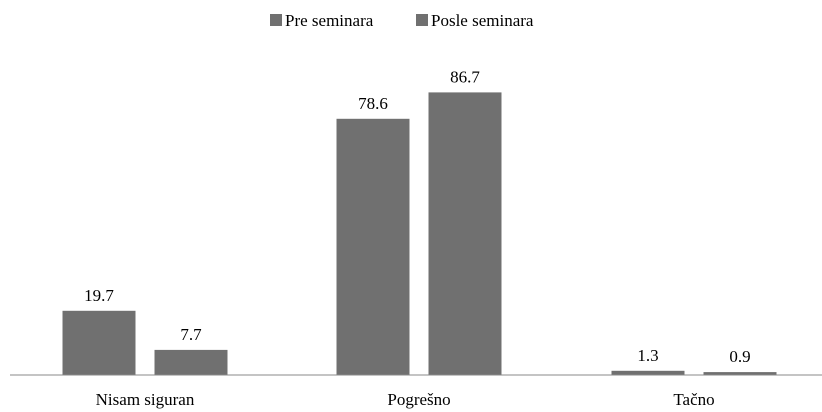  What do you see at coordinates (373, 103) in the screenshot?
I see `data-label: 78.6` at bounding box center [373, 103].